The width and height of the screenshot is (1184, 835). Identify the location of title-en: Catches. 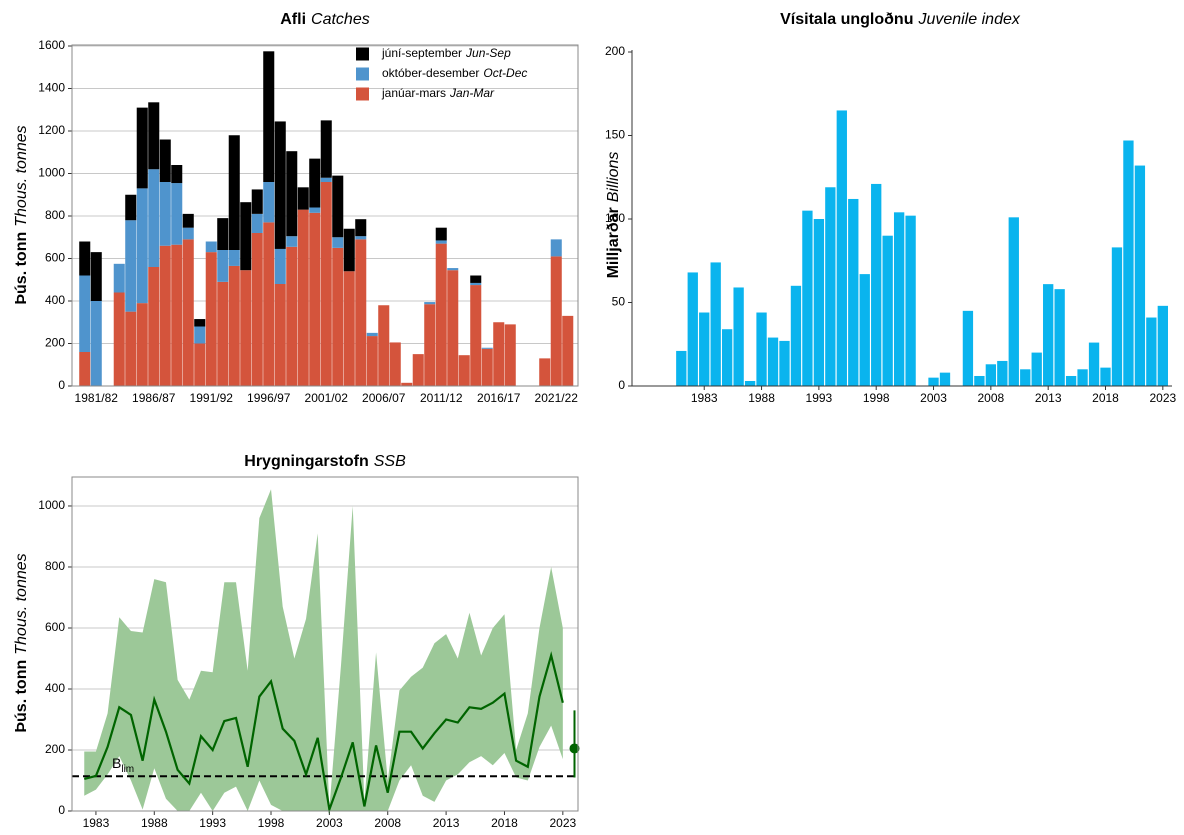
(340, 19).